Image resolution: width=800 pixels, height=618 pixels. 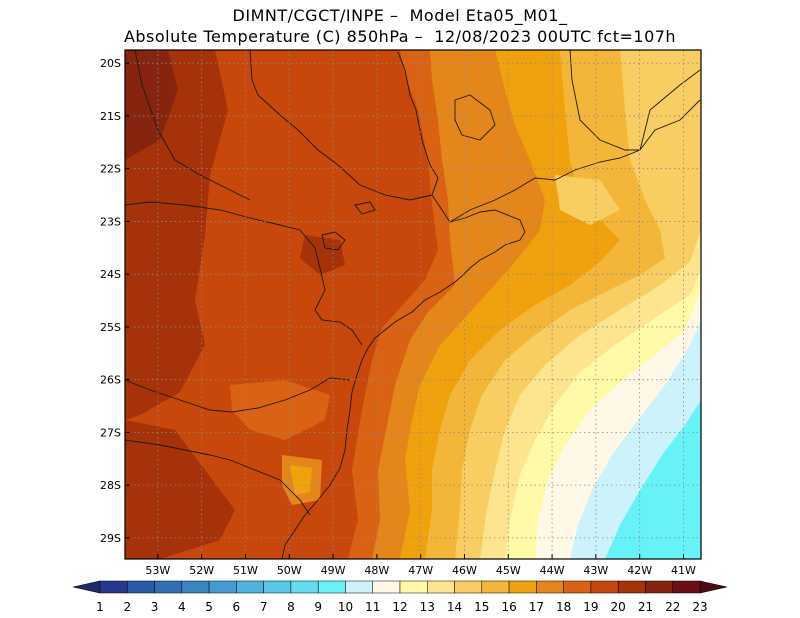 I want to click on colorbar-label: 4, so click(x=182, y=607).